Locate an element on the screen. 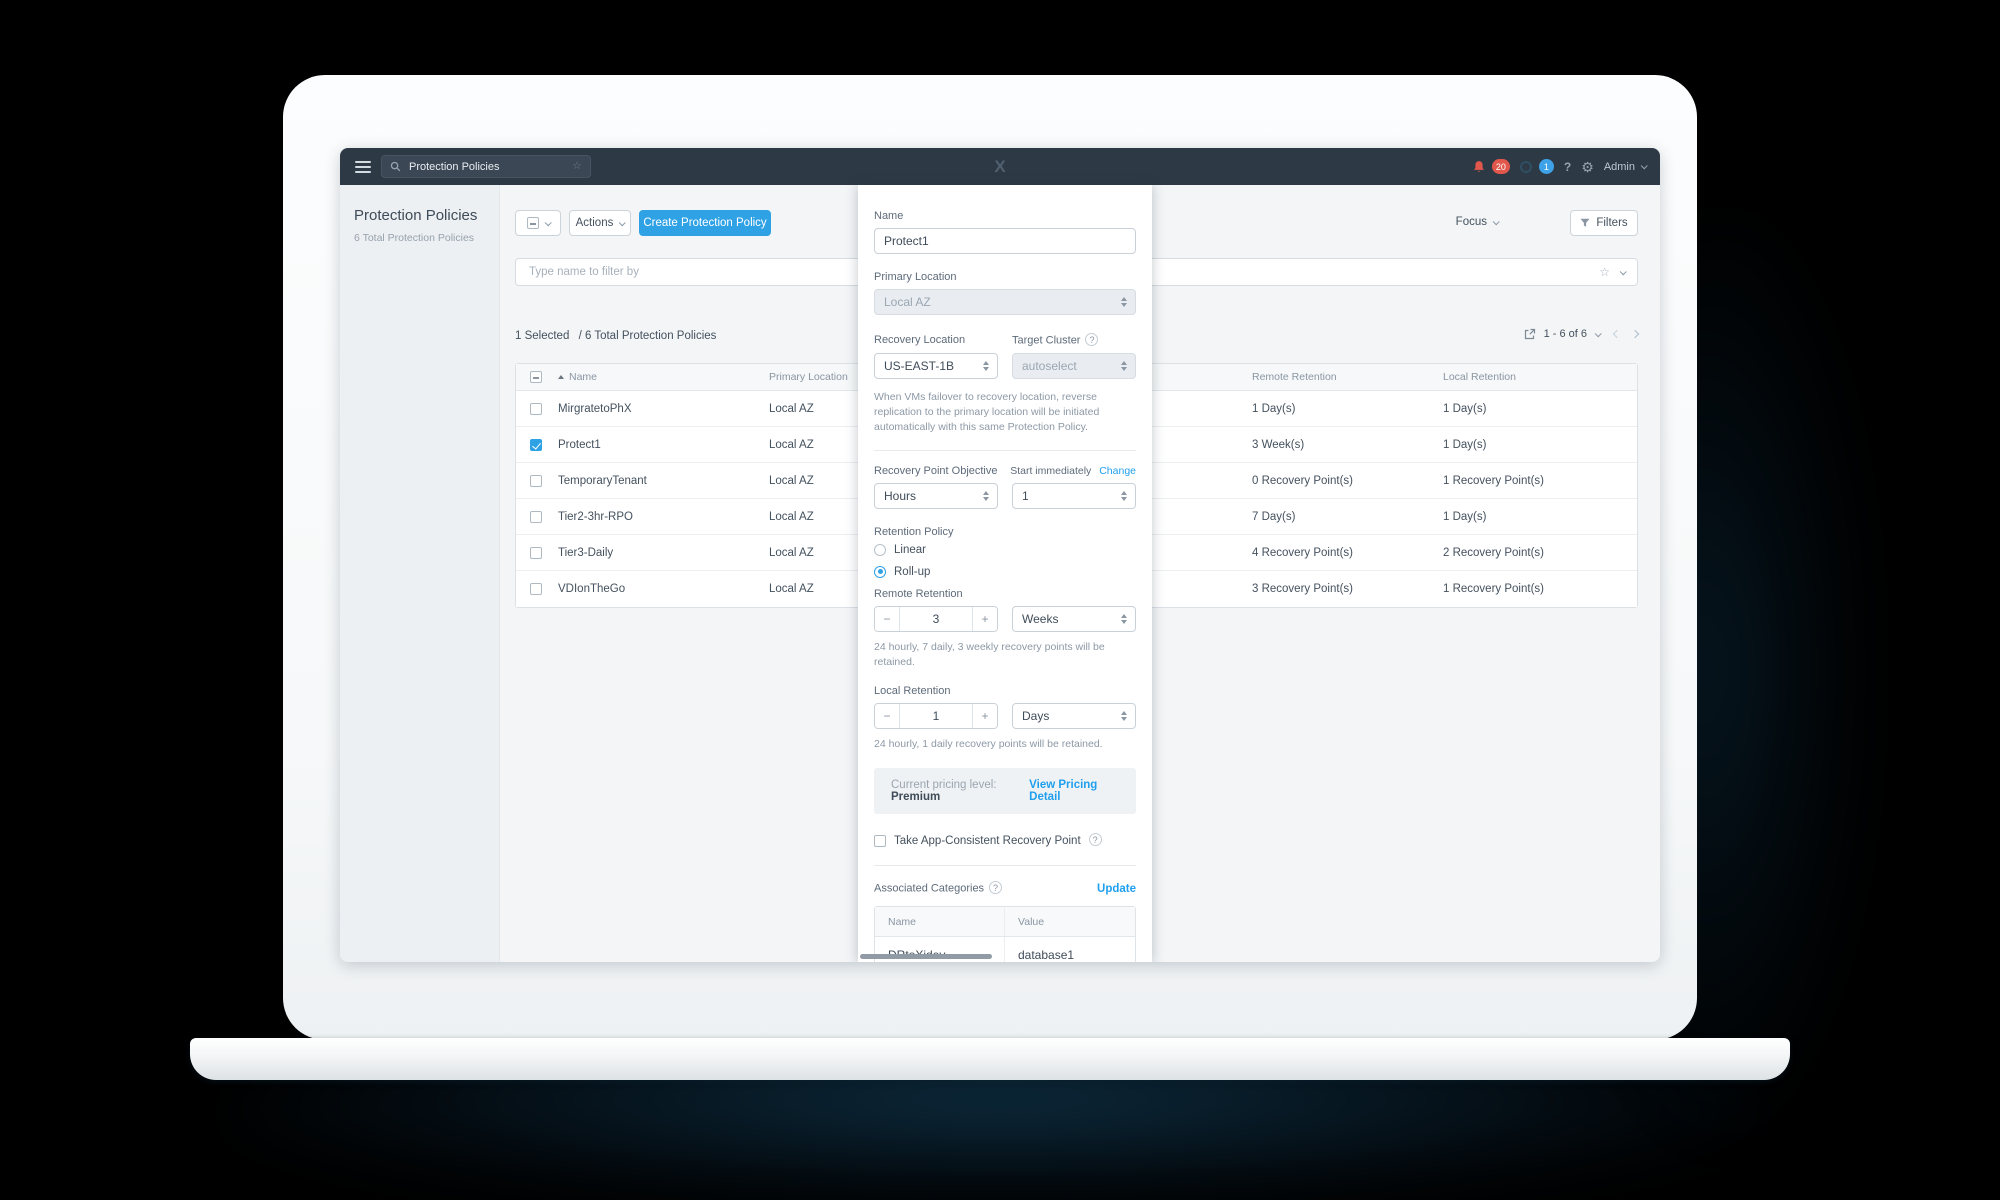 The image size is (2000, 1200). change-link: Change is located at coordinates (1117, 470).